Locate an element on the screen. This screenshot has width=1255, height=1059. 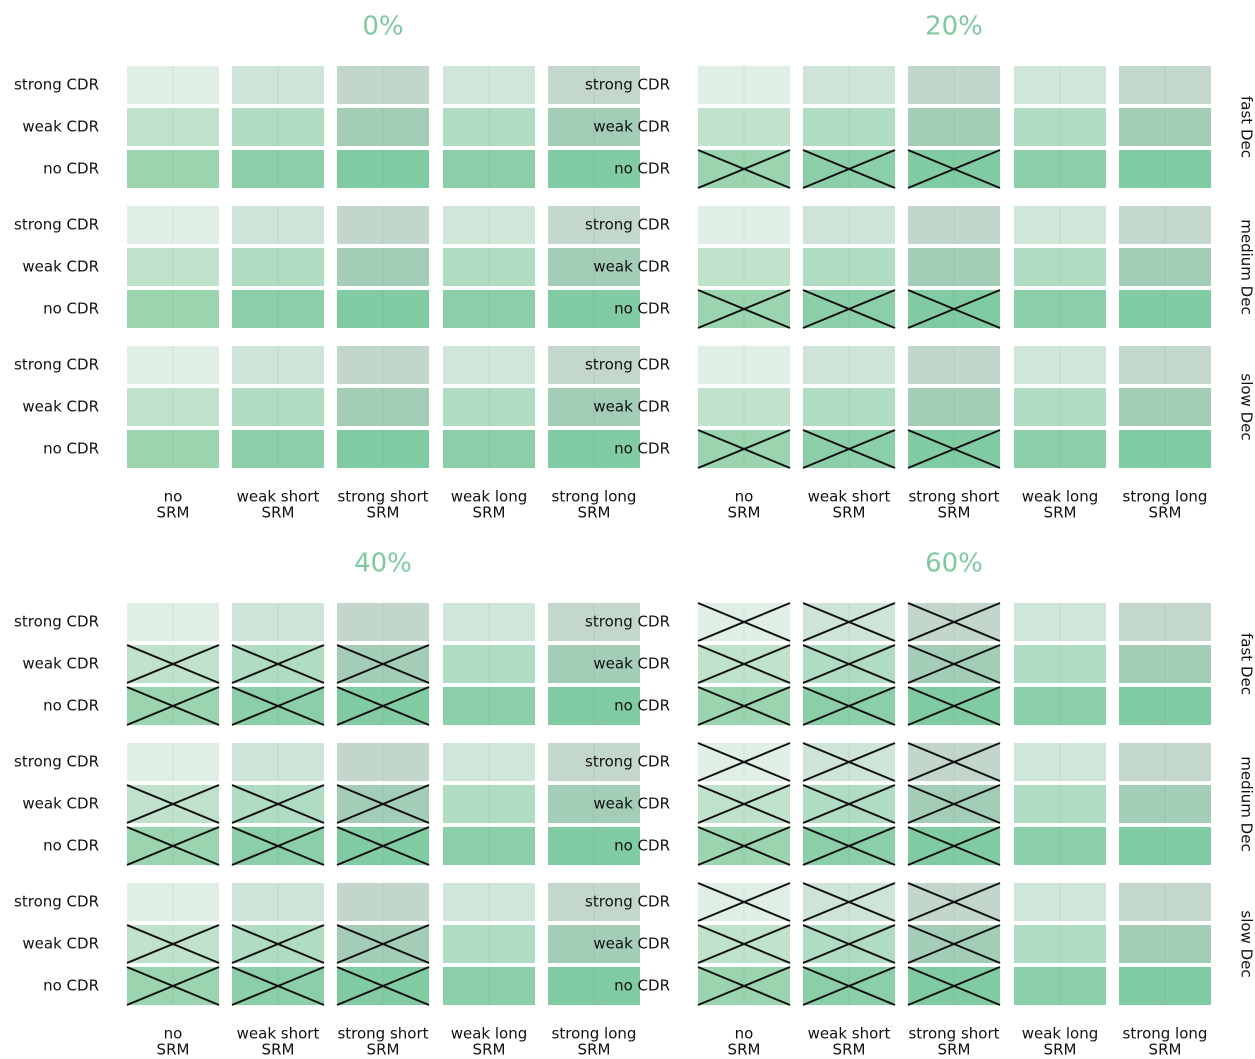
panel-title: 0% is located at coordinates (382, 27).